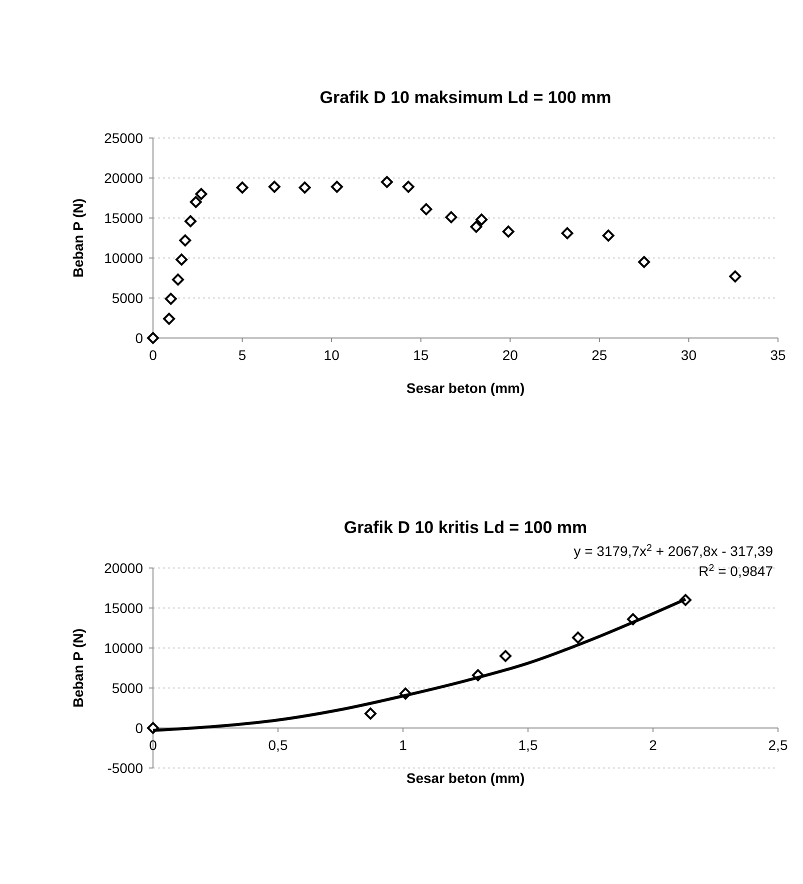  Describe the element at coordinates (510, 355) in the screenshot. I see `x-tick-label: 20` at that location.